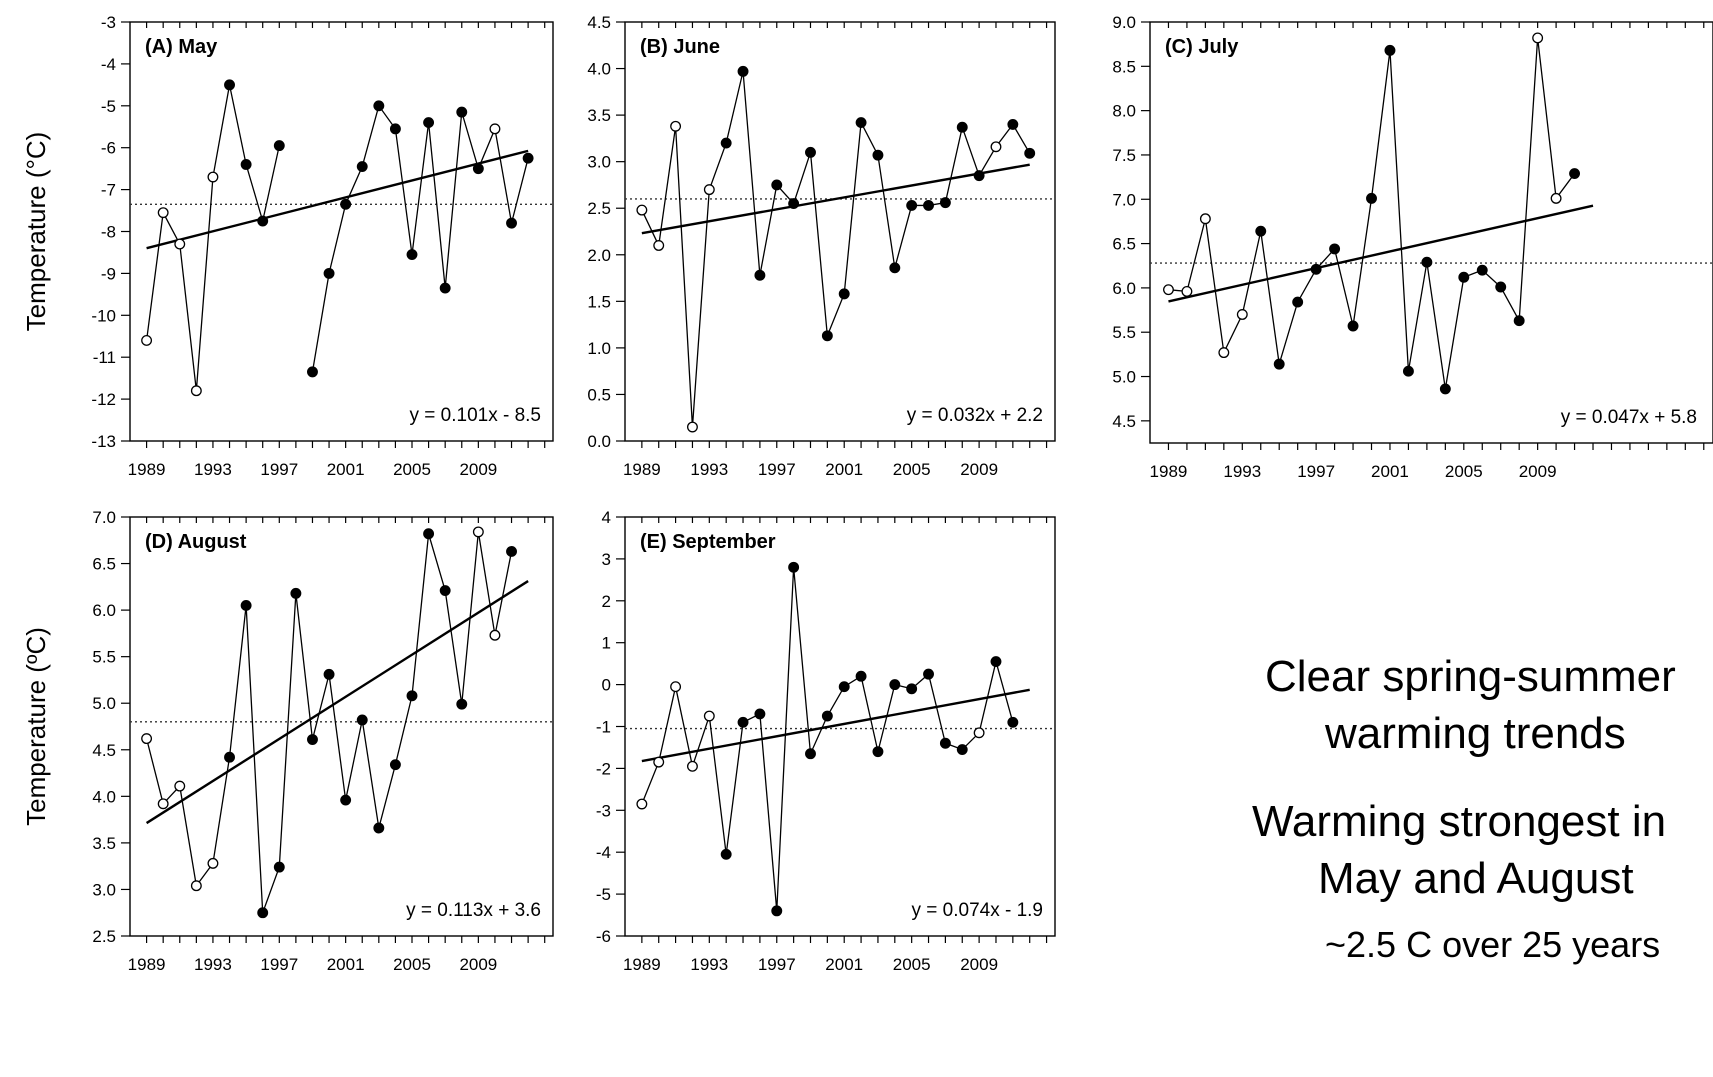 The image size is (1713, 1077). I want to click on note-line-1: Clear spring-summer, so click(1470, 676).